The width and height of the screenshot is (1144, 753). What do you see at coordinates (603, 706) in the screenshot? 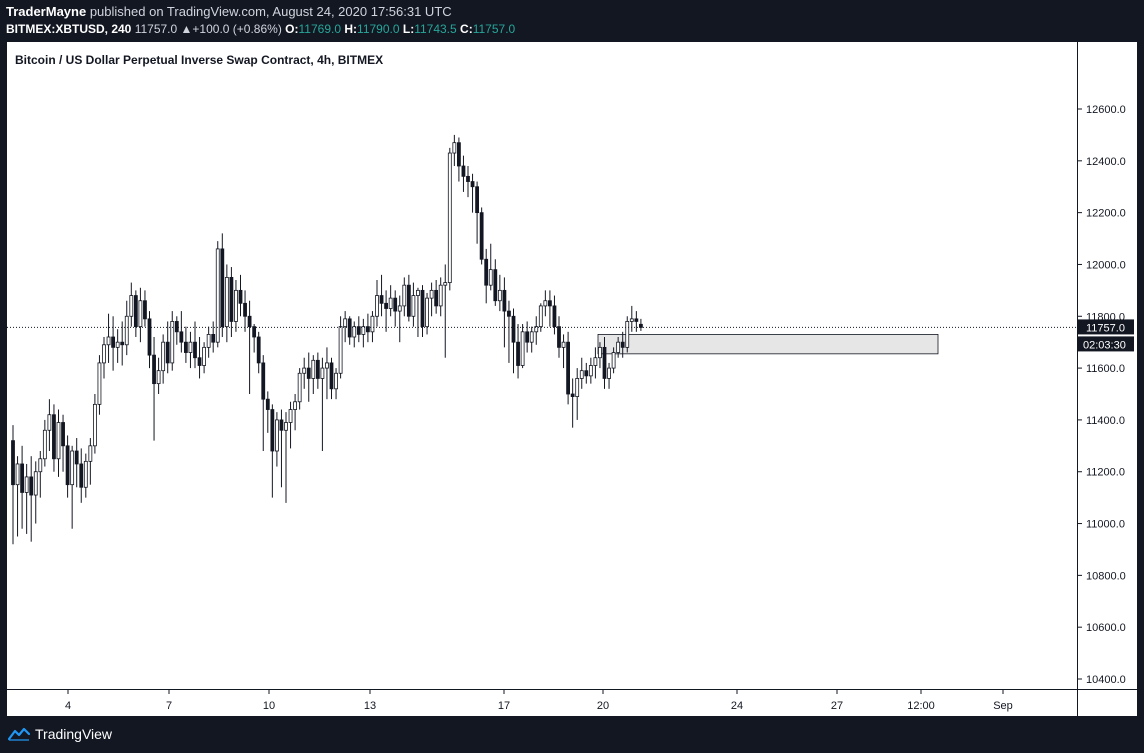
I see `time-tick-label: 20` at bounding box center [603, 706].